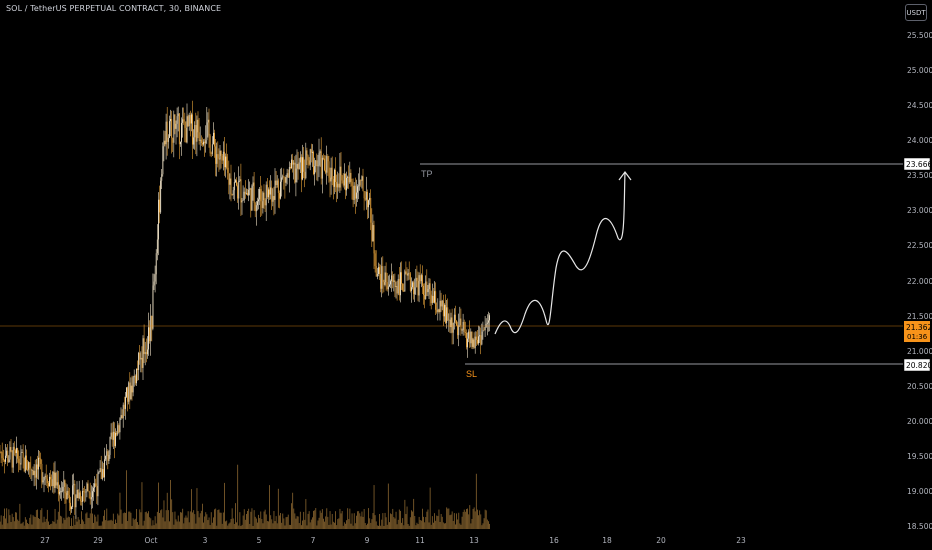  What do you see at coordinates (427, 174) in the screenshot?
I see `take-profit-label: TP` at bounding box center [427, 174].